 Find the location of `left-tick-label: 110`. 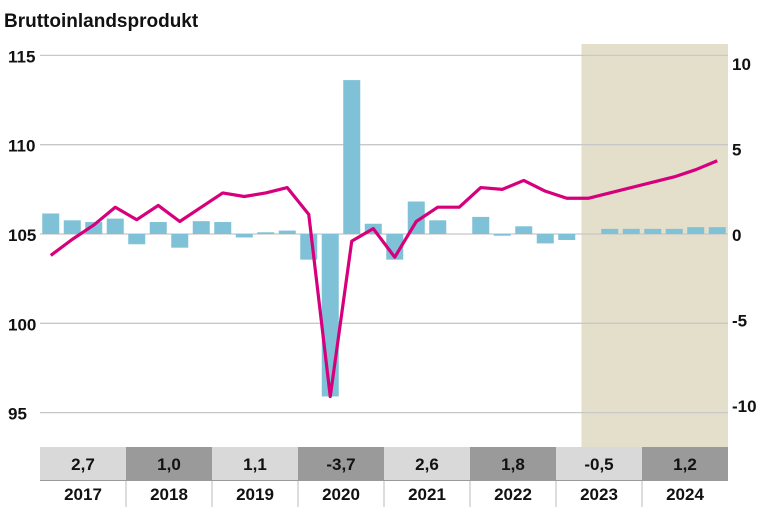

left-tick-label: 110 is located at coordinates (21, 146).